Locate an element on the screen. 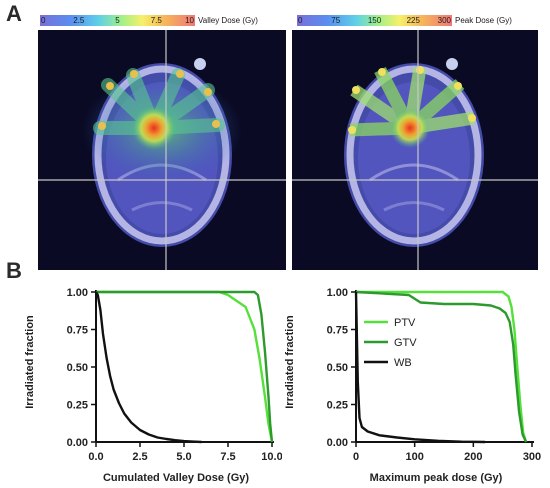 This screenshot has height=488, width=550. panel-label-b: B is located at coordinates (14, 270).